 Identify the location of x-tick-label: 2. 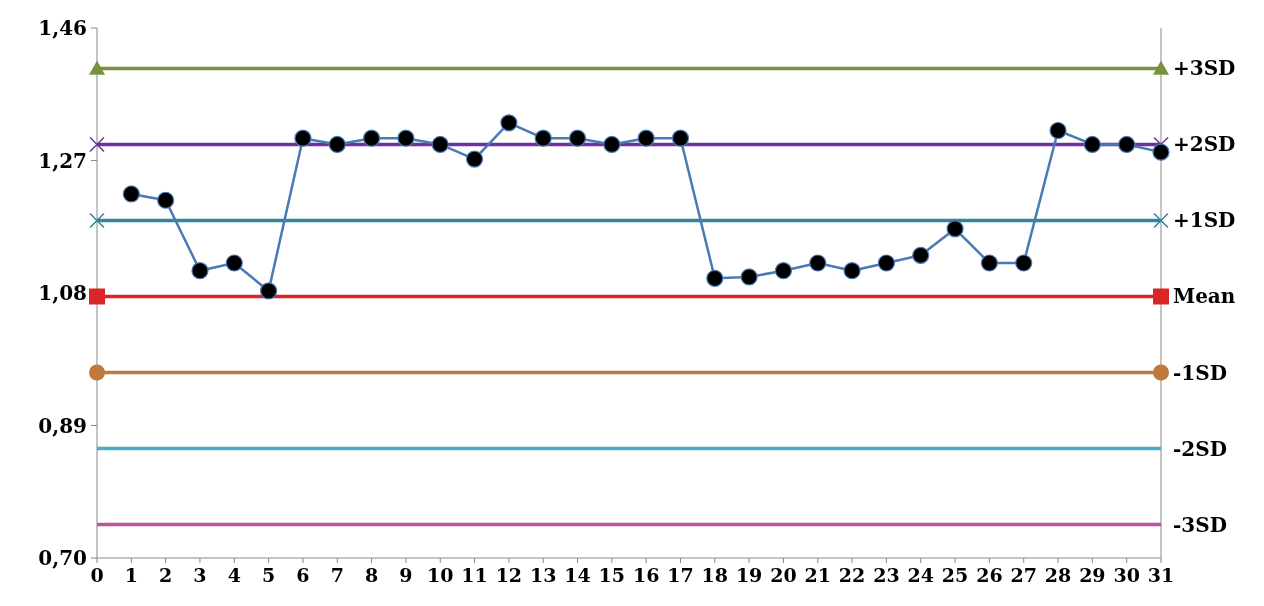
(166, 575).